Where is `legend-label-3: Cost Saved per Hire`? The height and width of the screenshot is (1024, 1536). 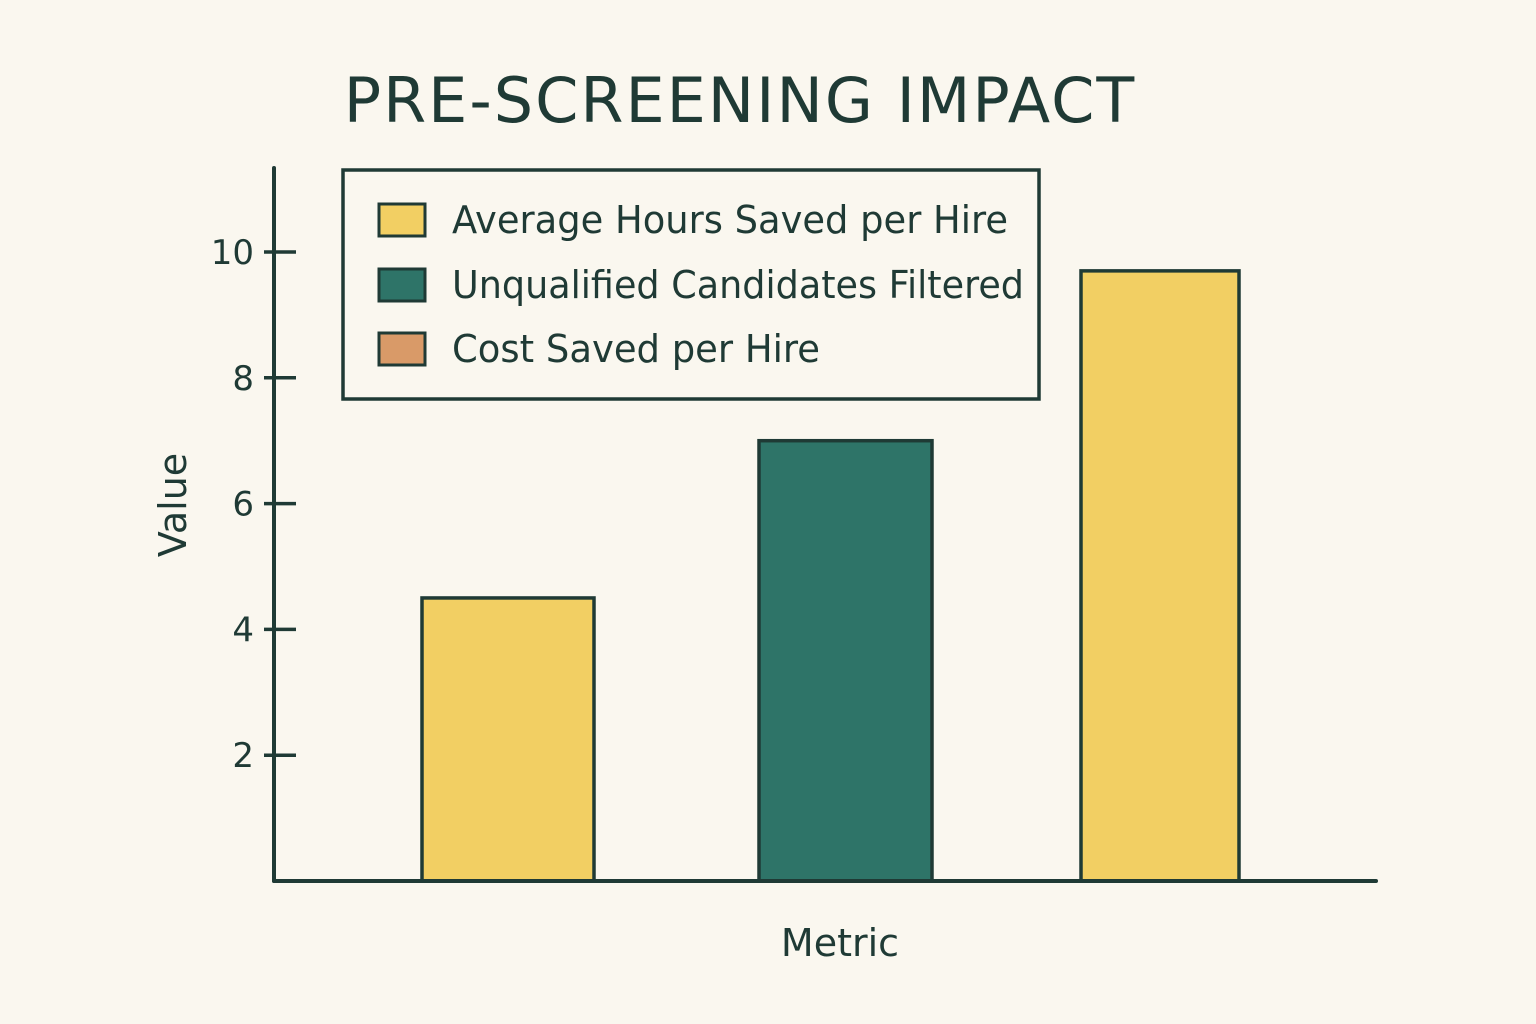
legend-label-3: Cost Saved per Hire is located at coordinates (636, 349).